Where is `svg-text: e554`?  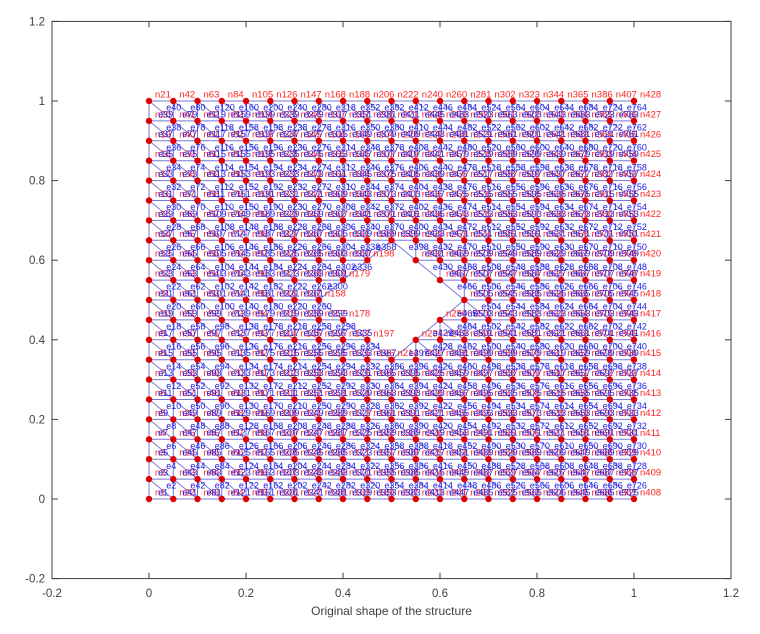
svg-text: e554 is located at coordinates (516, 207).